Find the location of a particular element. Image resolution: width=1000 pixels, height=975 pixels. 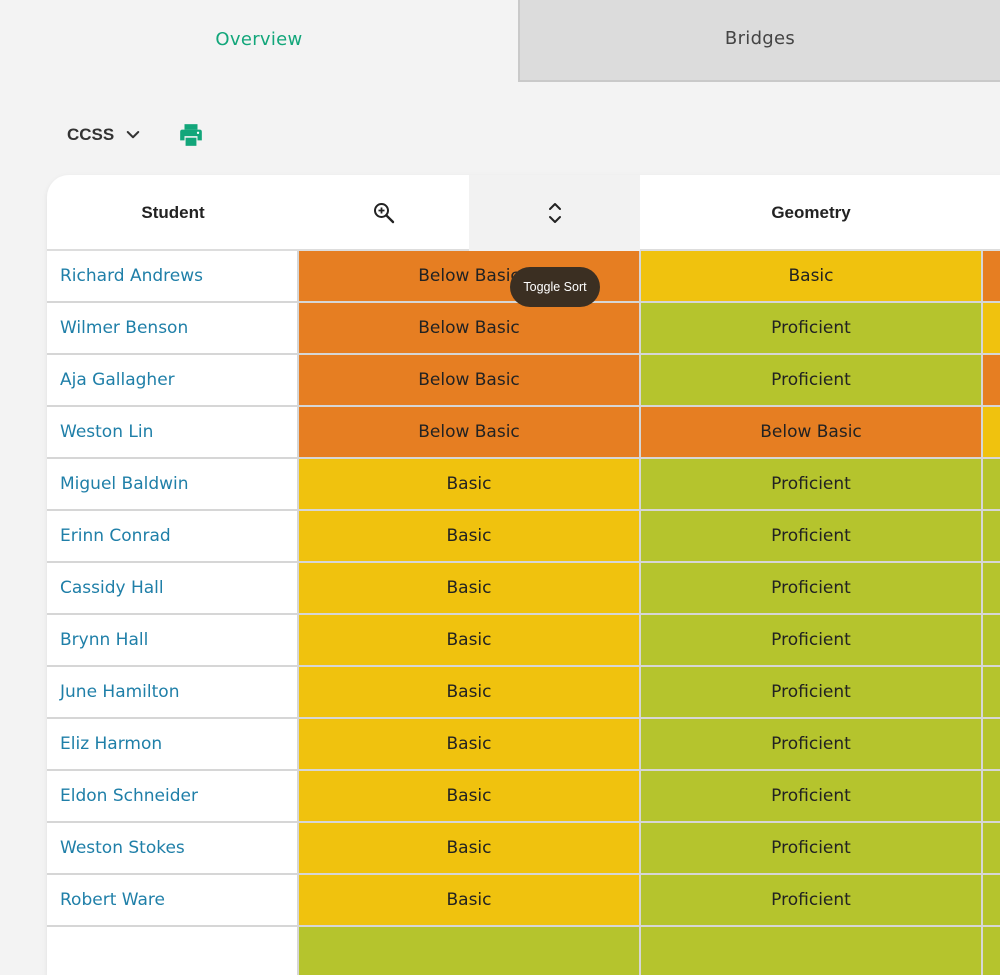

toolbar: CCSS is located at coordinates (134, 135).